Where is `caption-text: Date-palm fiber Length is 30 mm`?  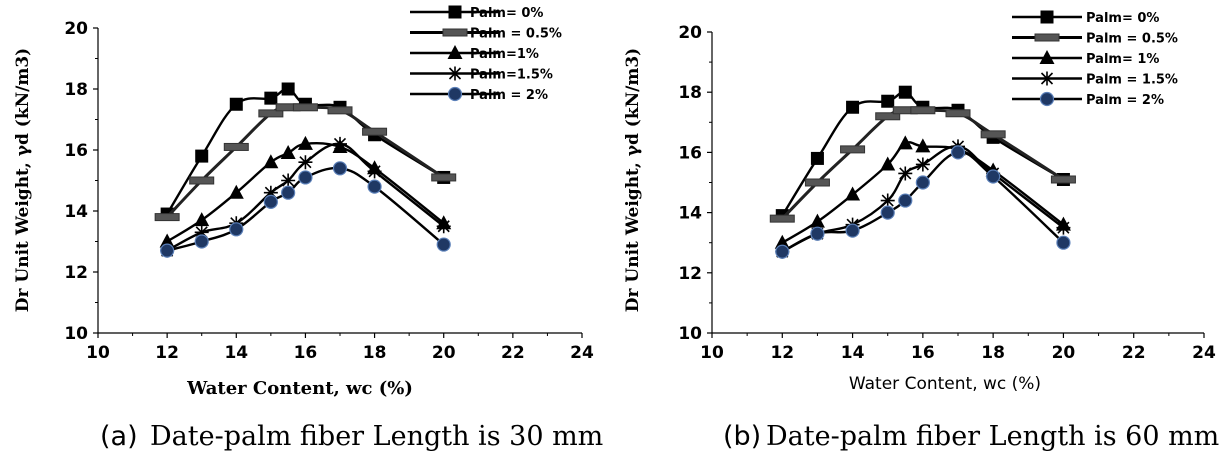 caption-text: Date-palm fiber Length is 30 mm is located at coordinates (376, 436).